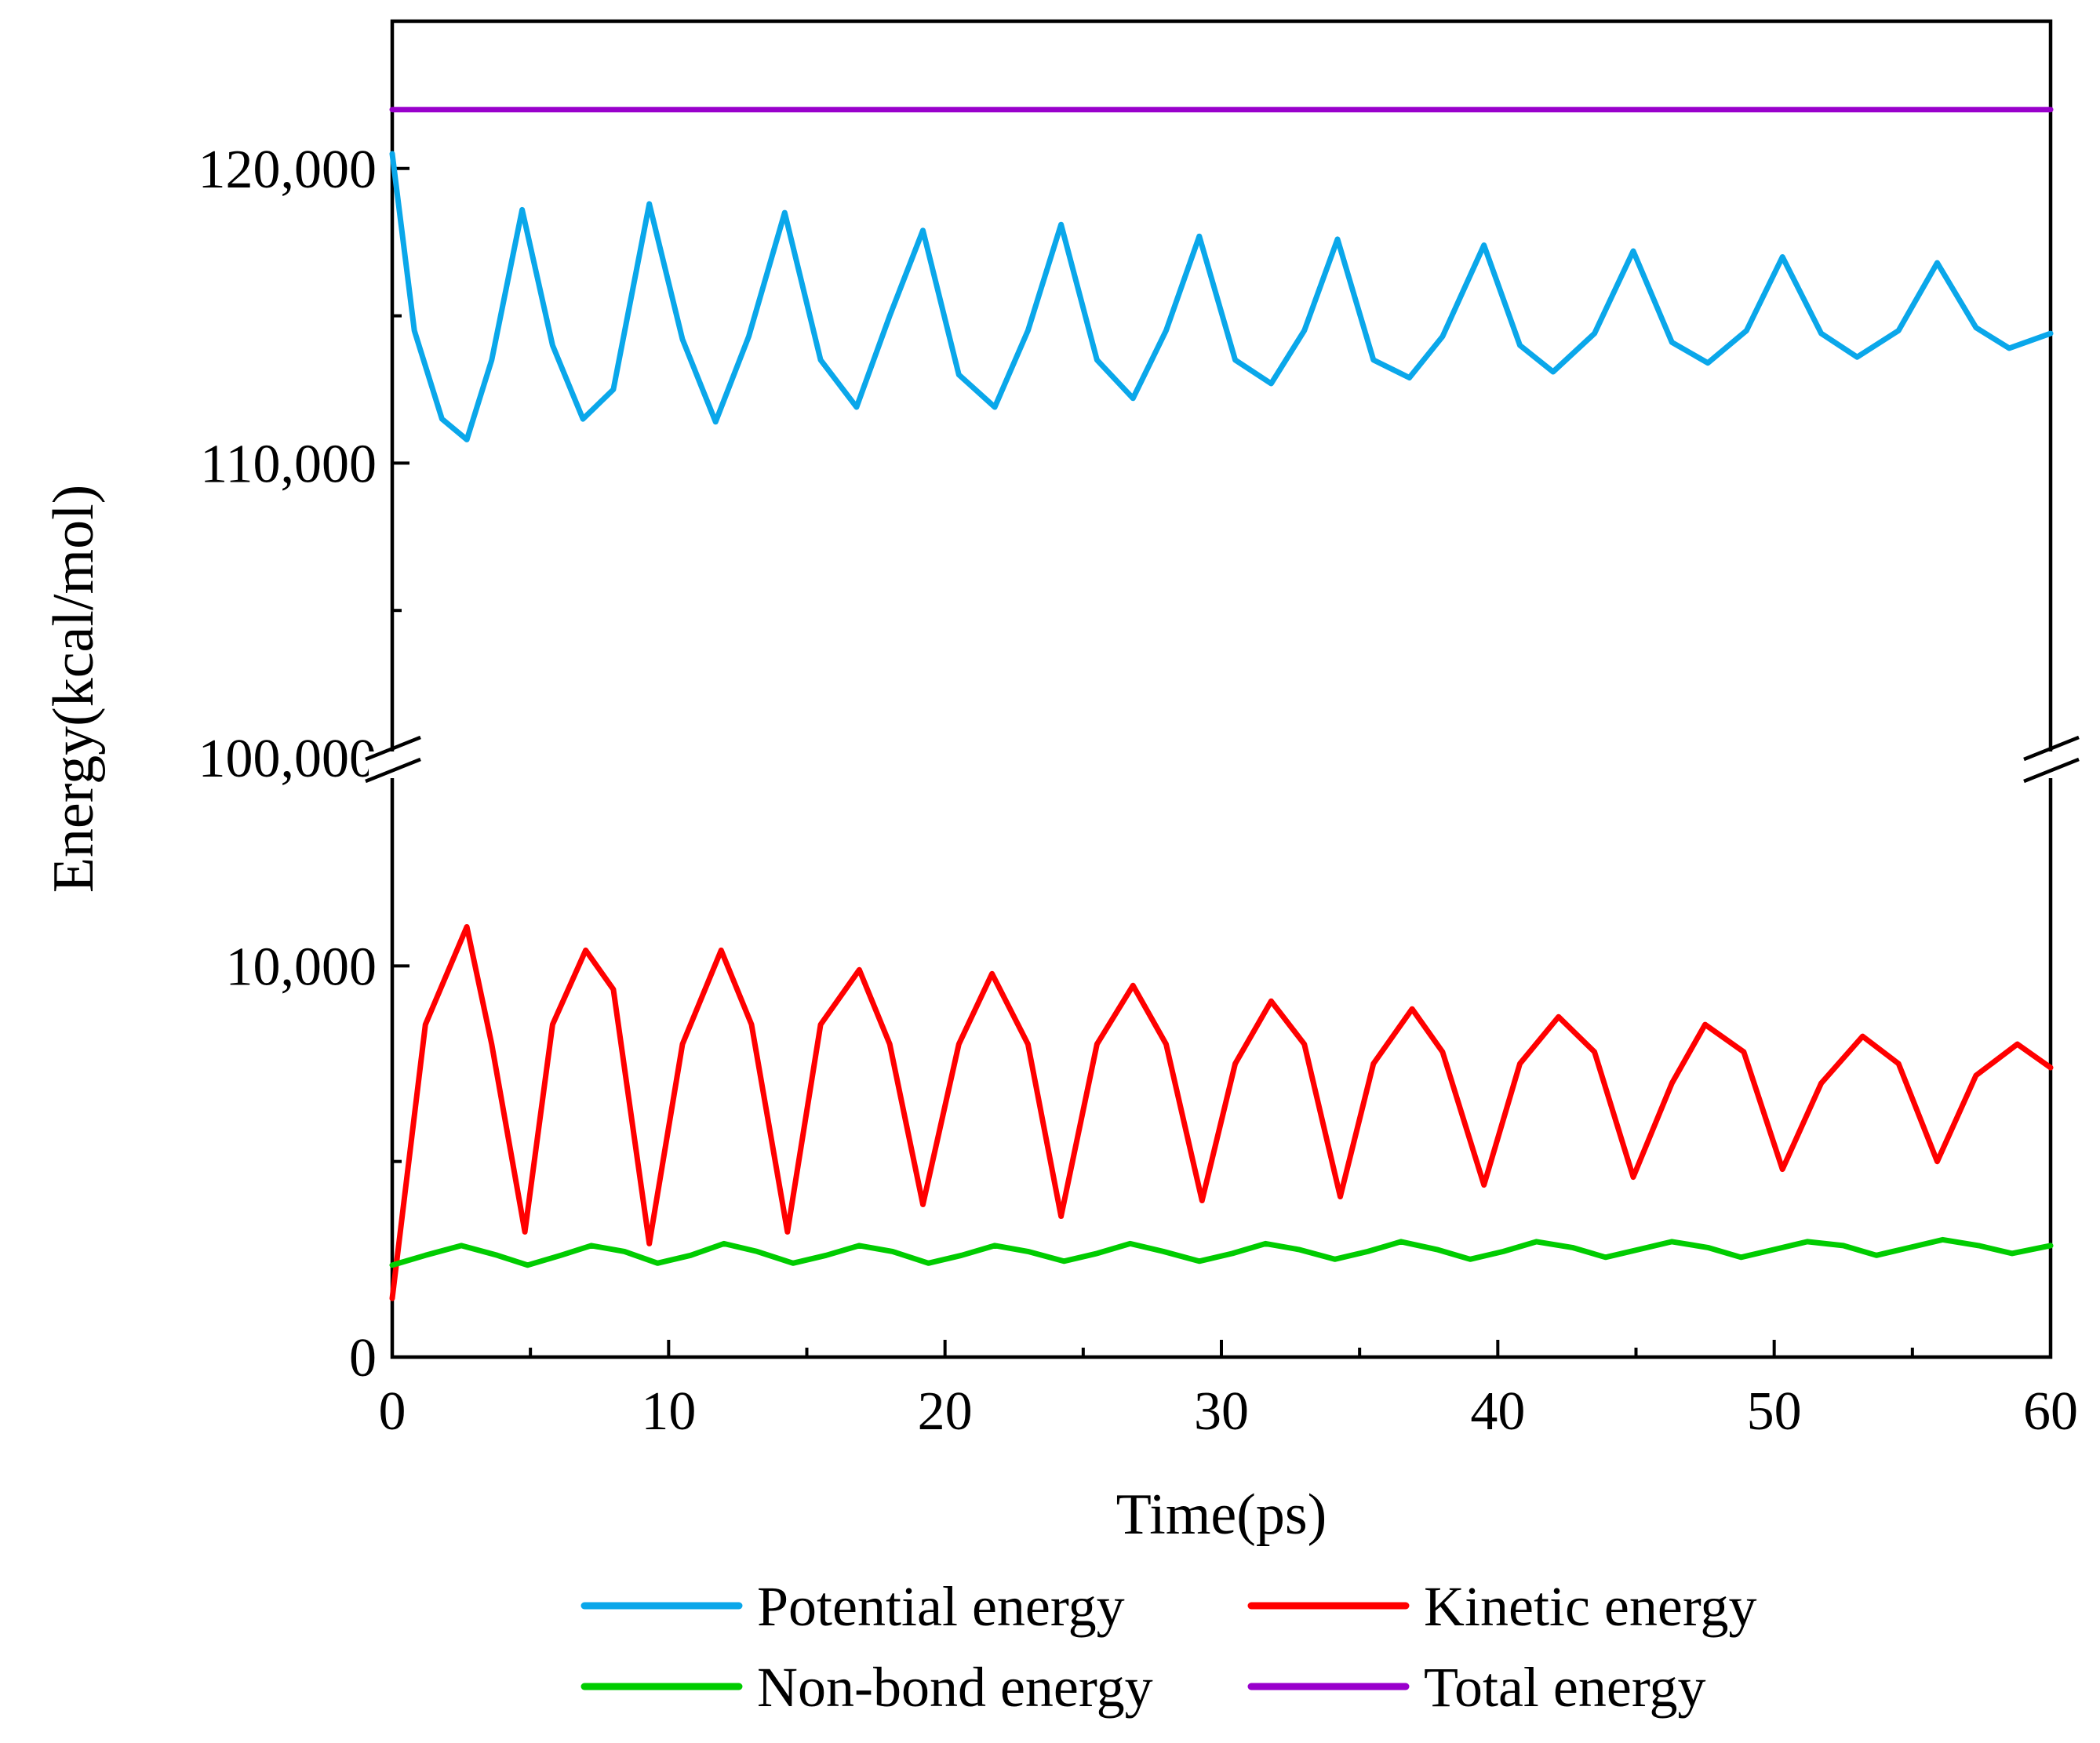  What do you see at coordinates (288, 464) in the screenshot?
I see `y-tick-label-3: 110,000` at bounding box center [288, 464].